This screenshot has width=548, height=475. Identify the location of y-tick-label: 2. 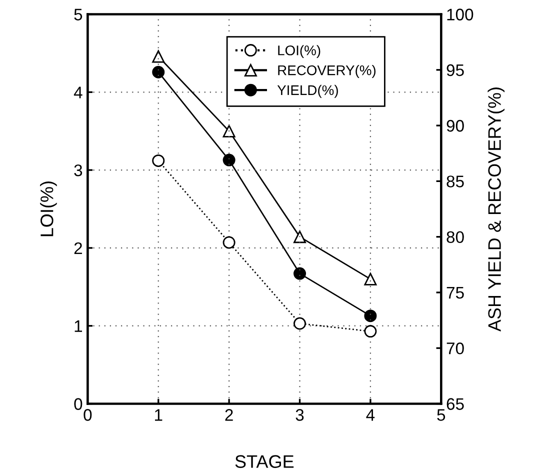
(78, 248).